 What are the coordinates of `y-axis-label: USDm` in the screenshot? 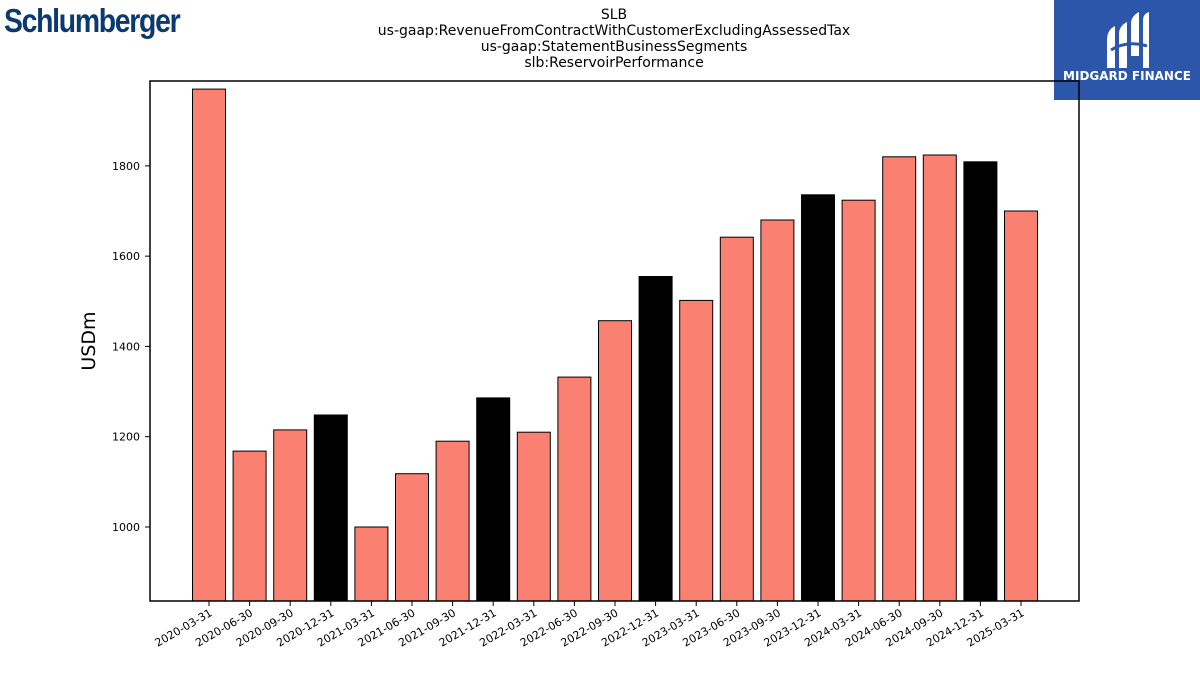 It's located at (89, 340).